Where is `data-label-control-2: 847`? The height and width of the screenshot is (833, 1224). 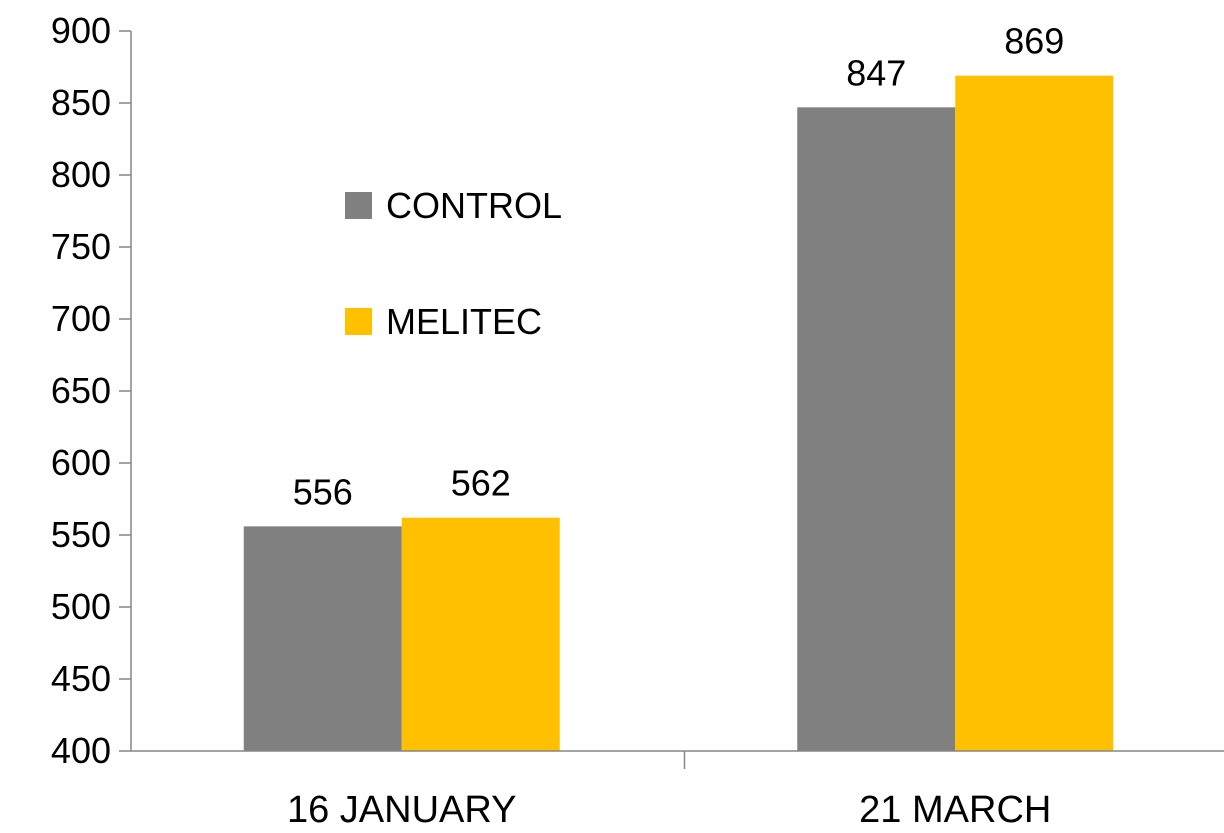
data-label-control-2: 847 is located at coordinates (876, 72).